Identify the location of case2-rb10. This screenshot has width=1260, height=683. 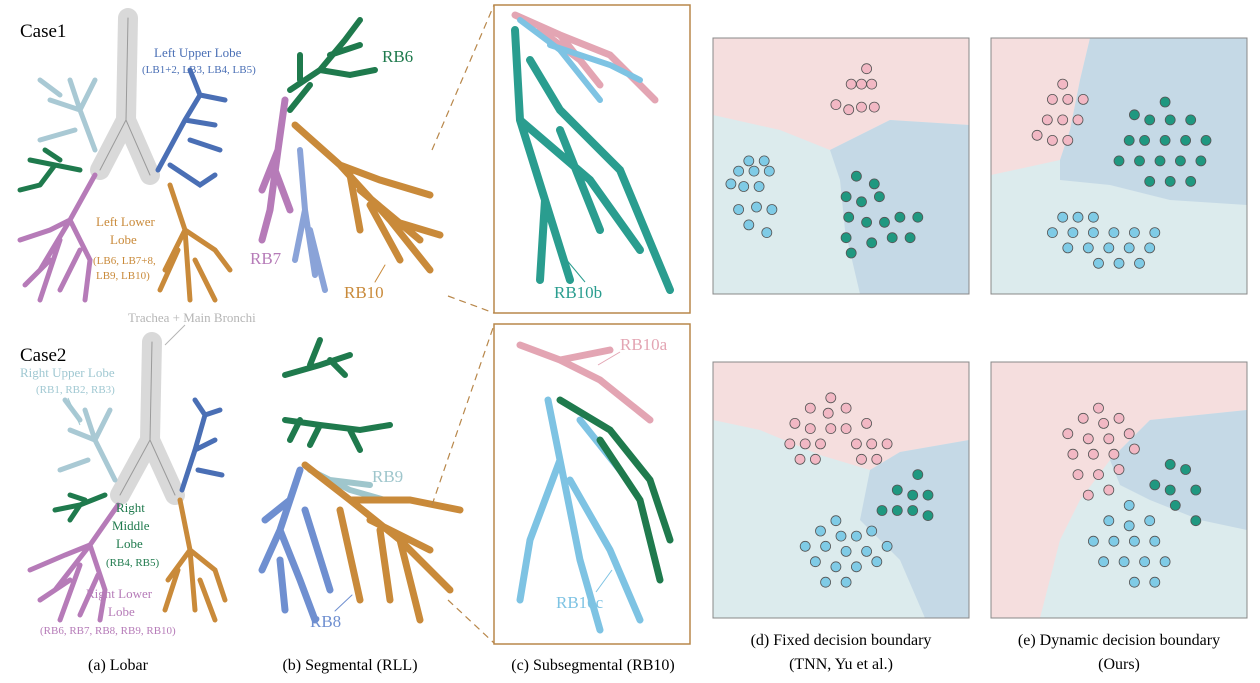
(382, 542).